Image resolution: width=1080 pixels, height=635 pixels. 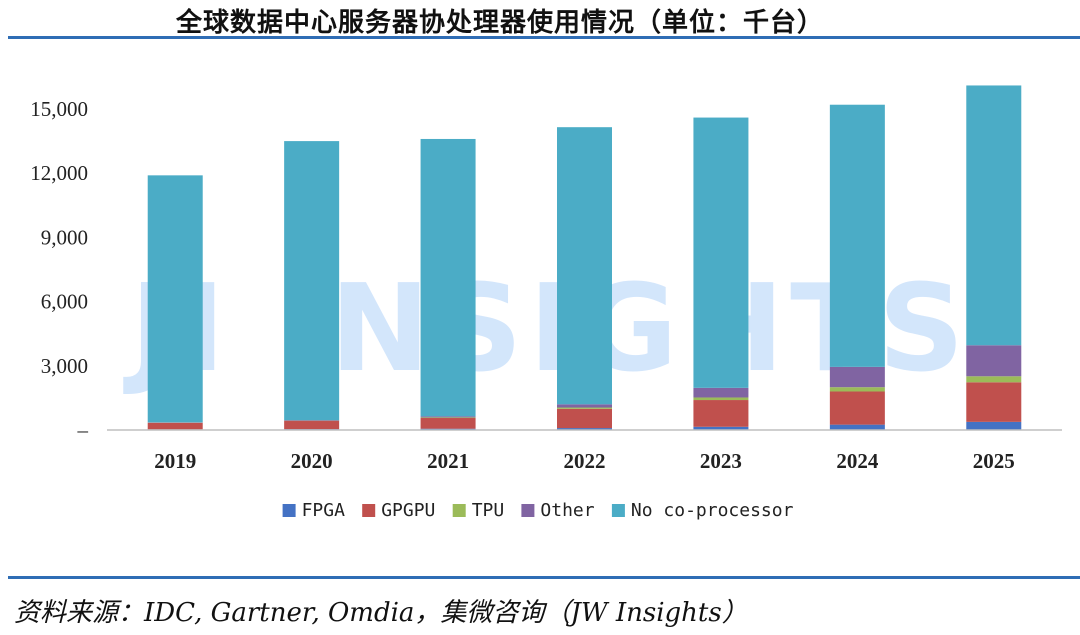 What do you see at coordinates (175, 461) in the screenshot?
I see `x-tick-label: 2019` at bounding box center [175, 461].